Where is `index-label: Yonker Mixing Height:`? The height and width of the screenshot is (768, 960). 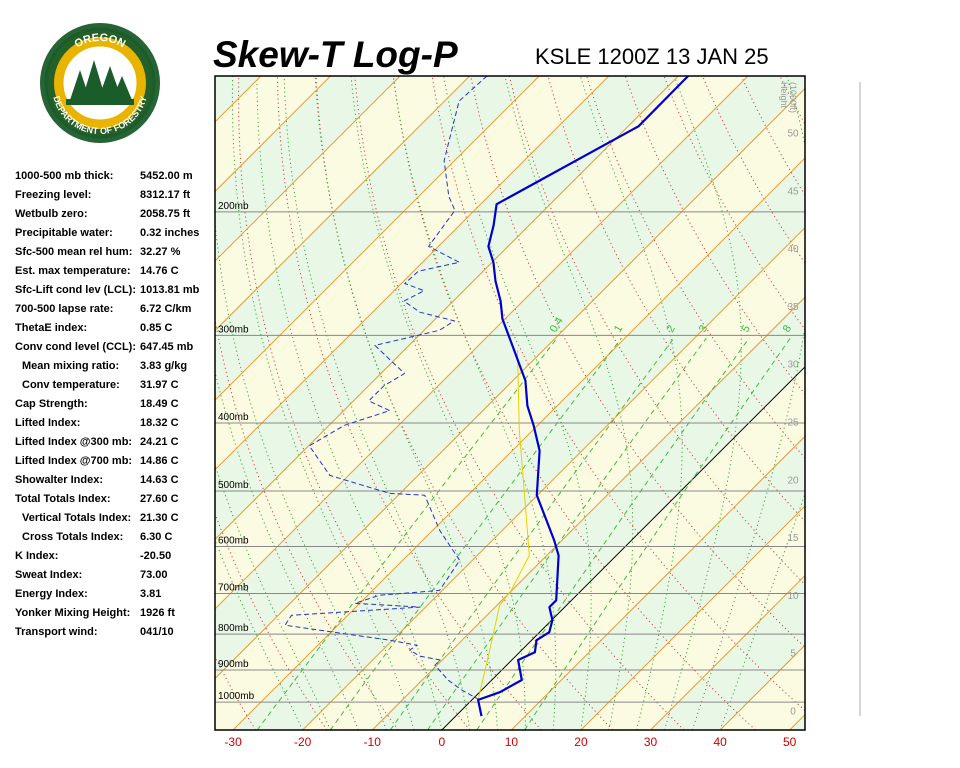 index-label: Yonker Mixing Height: is located at coordinates (73, 613).